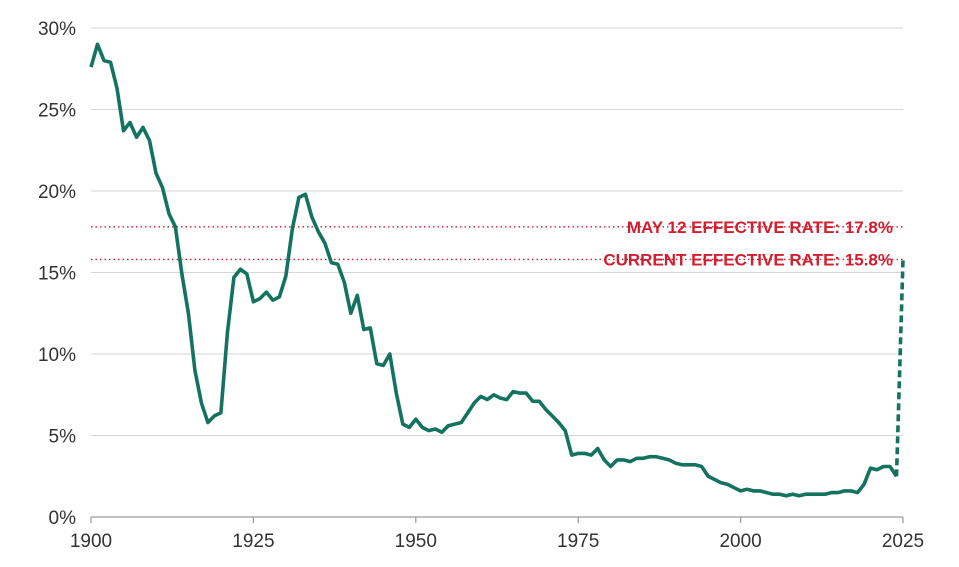  Describe the element at coordinates (253, 541) in the screenshot. I see `x-tick-label: 1925` at that location.